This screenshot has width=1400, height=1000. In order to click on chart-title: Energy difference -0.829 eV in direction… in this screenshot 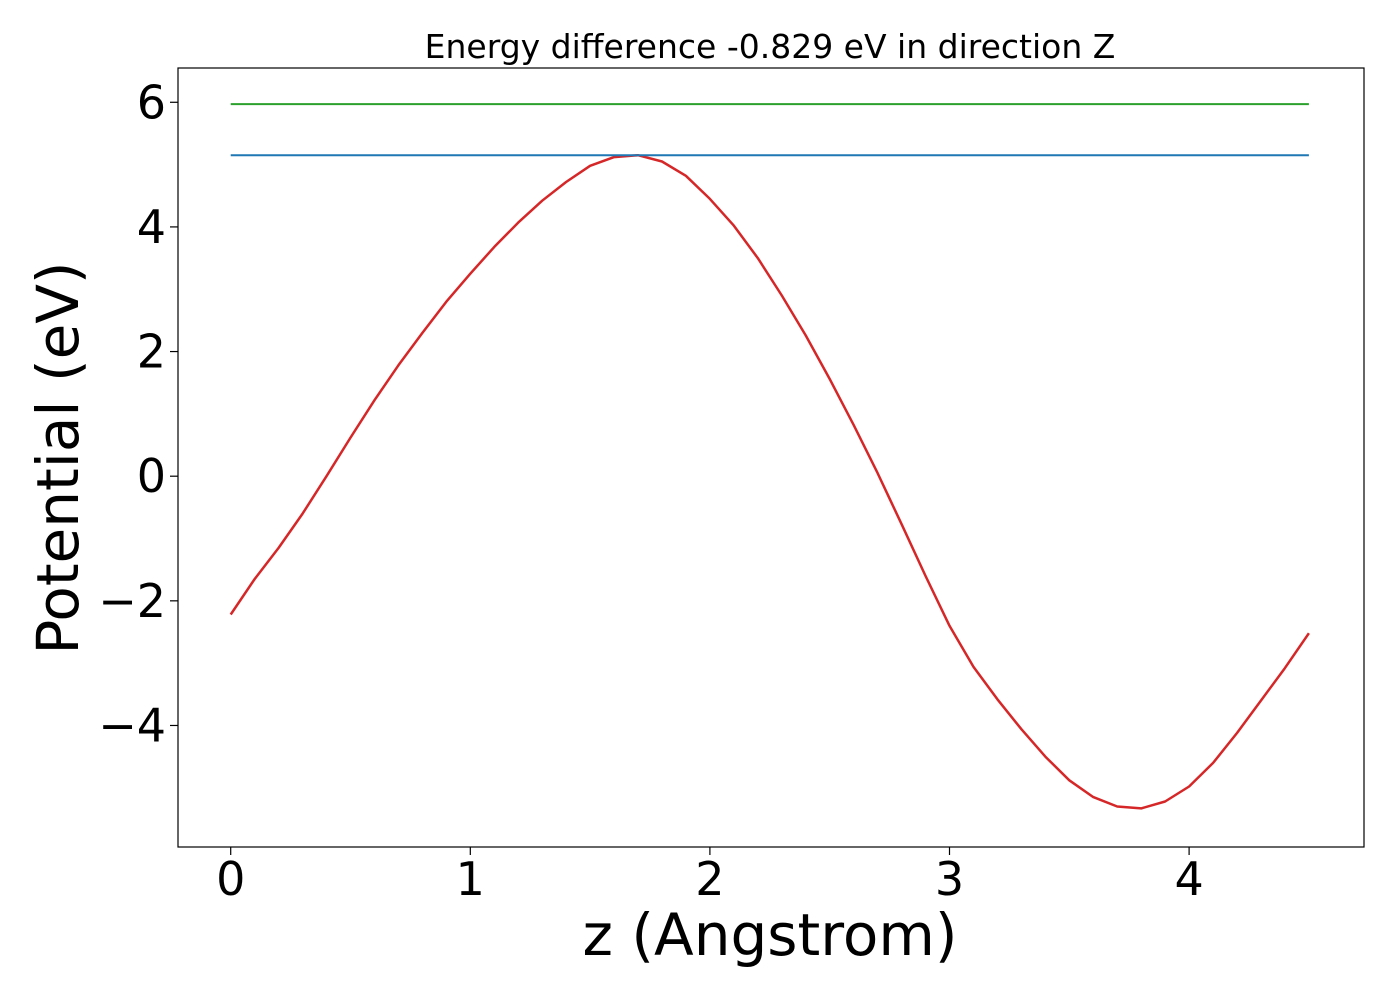, I will do `click(770, 46)`.